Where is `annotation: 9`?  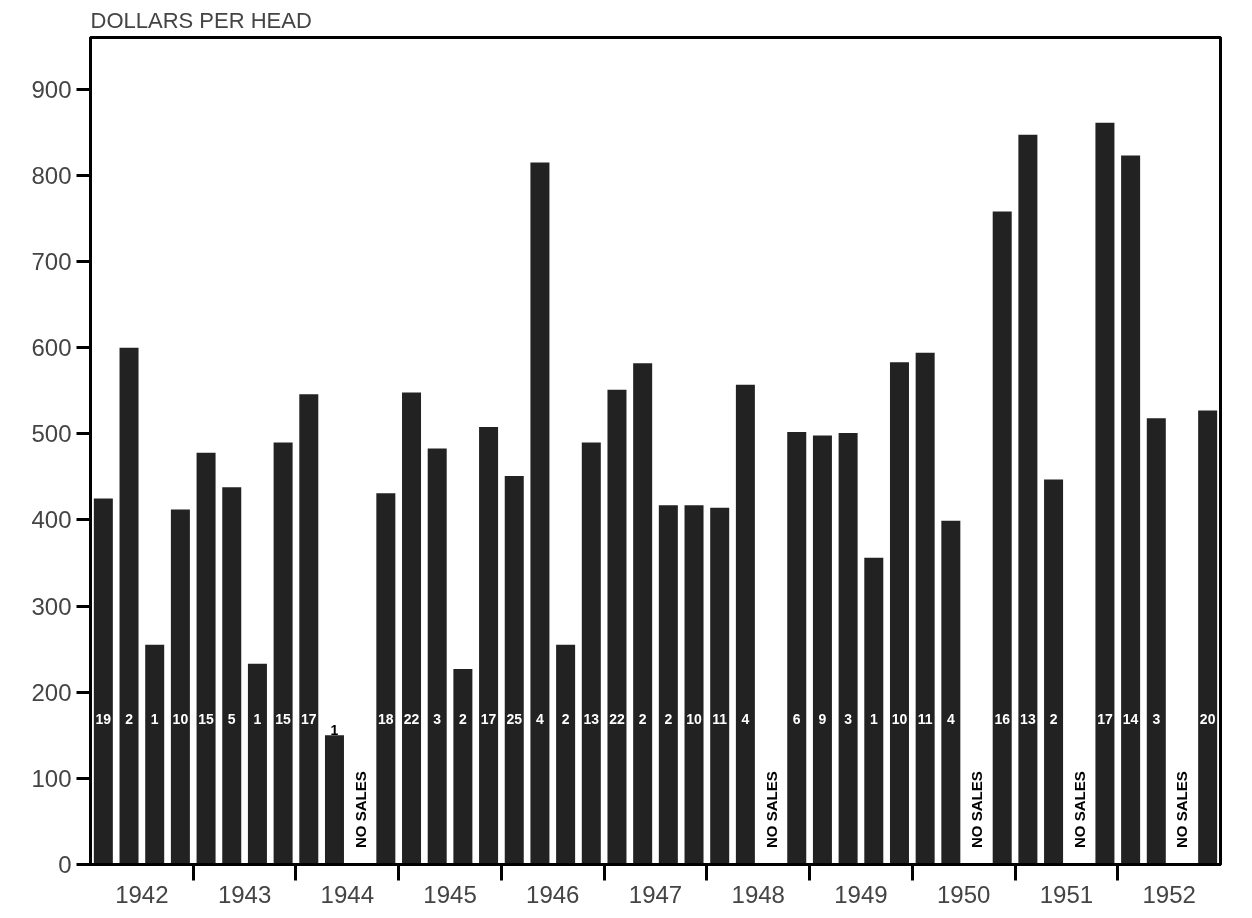 annotation: 9 is located at coordinates (822, 718).